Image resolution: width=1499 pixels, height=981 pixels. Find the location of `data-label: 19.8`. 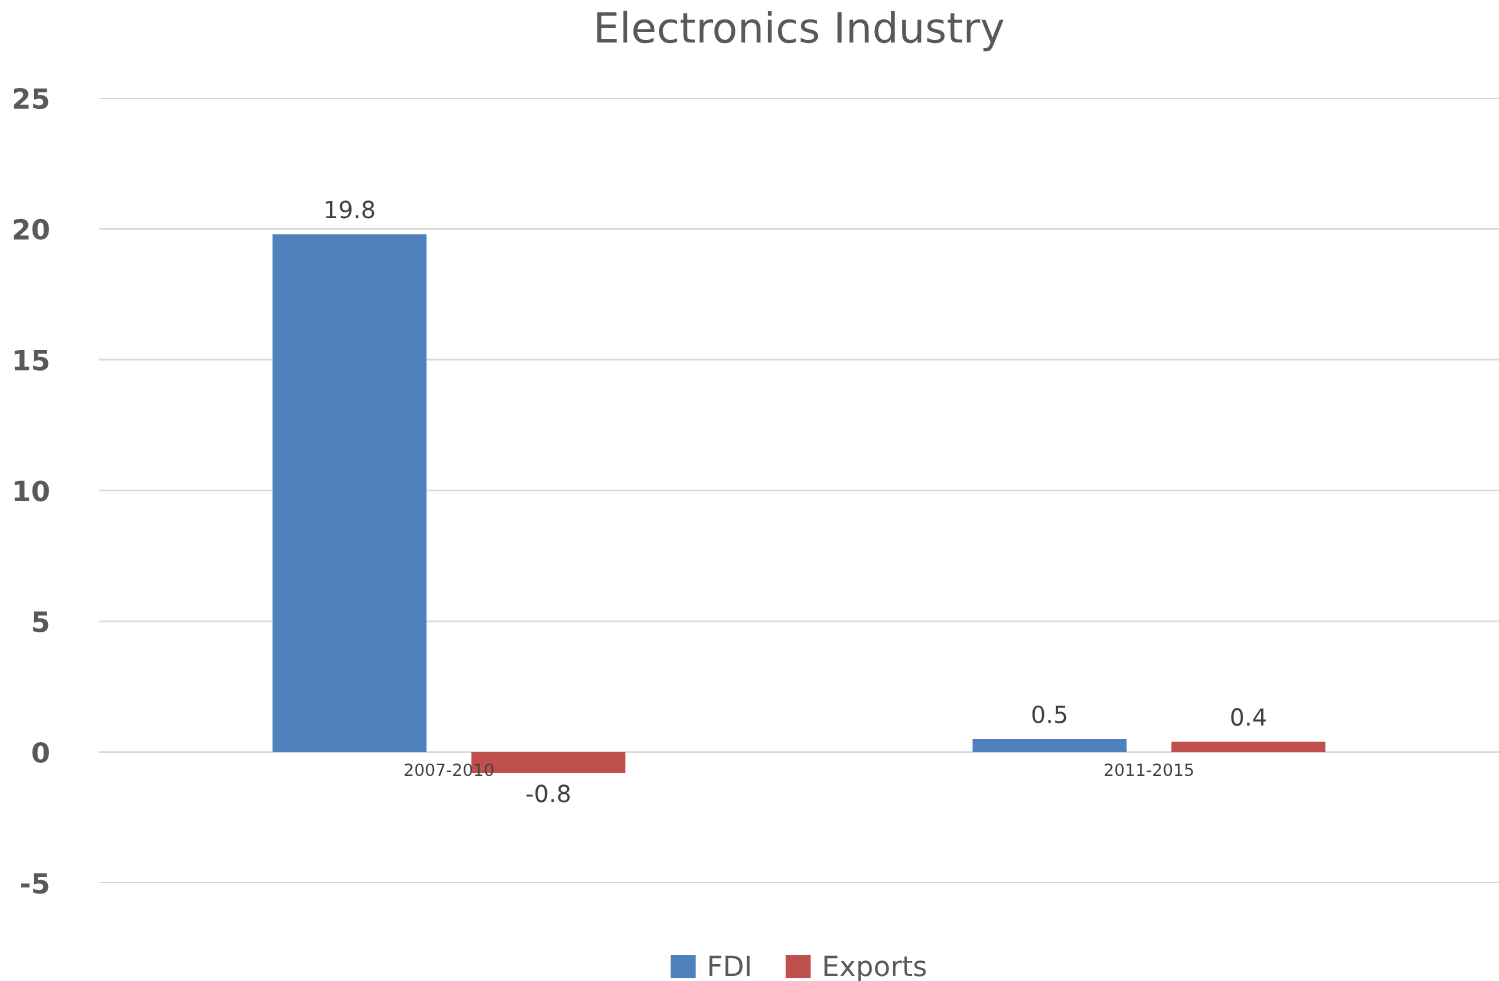

data-label: 19.8 is located at coordinates (350, 209).